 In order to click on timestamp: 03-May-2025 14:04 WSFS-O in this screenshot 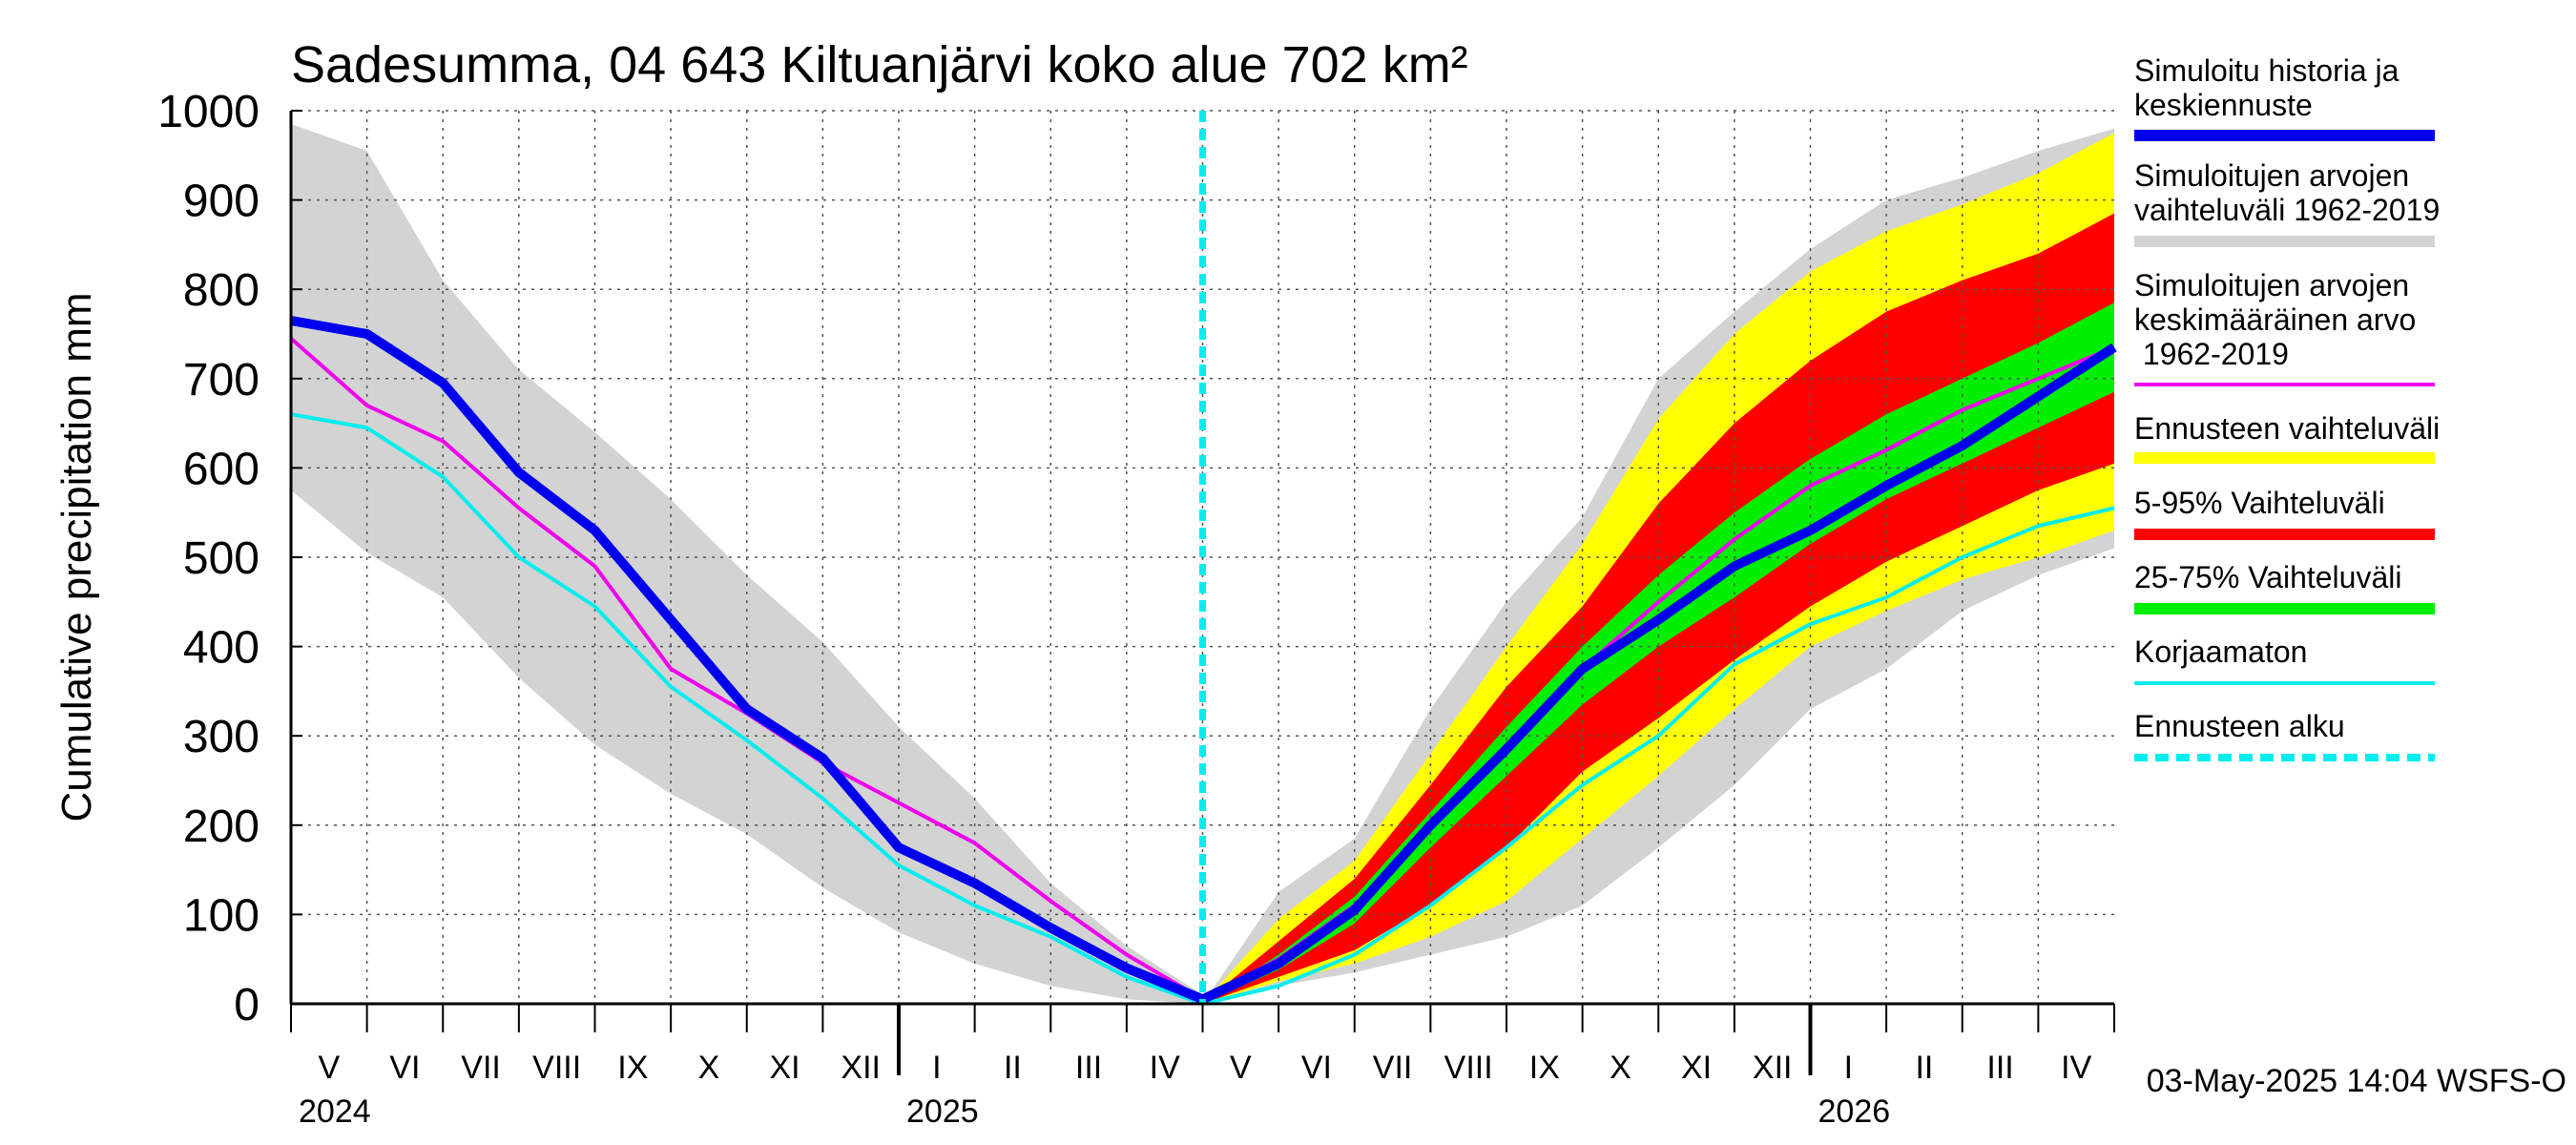, I will do `click(2356, 1081)`.